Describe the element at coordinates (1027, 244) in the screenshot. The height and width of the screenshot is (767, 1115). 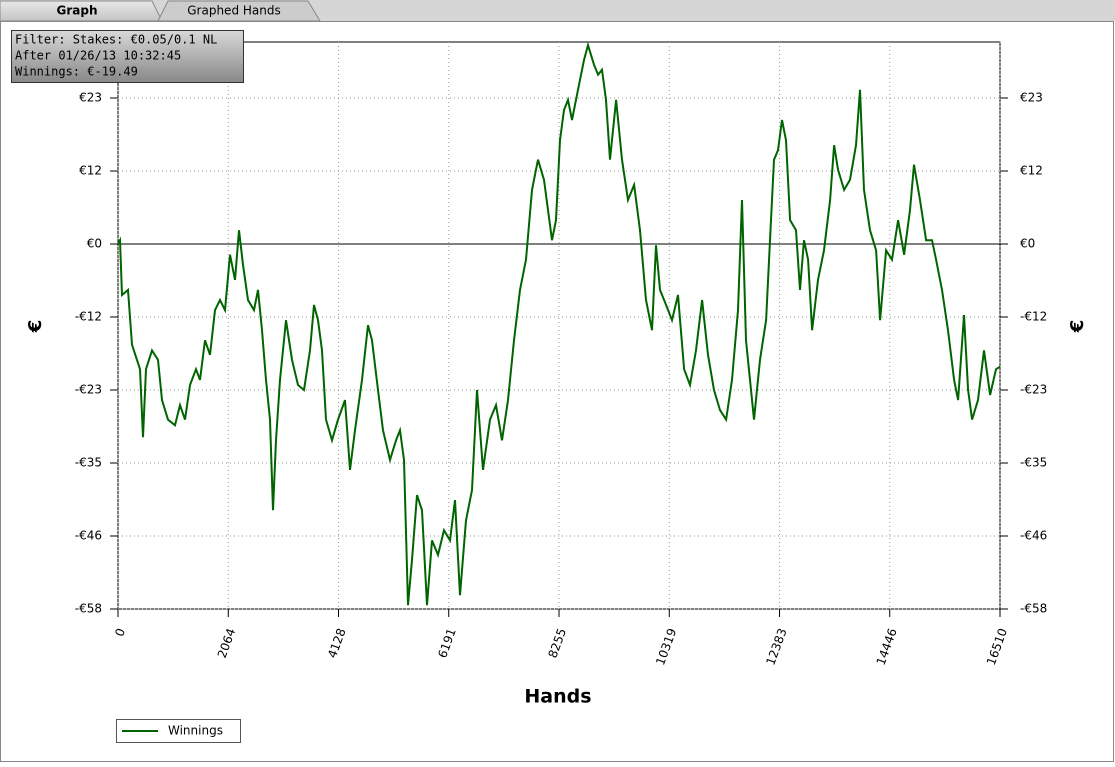
I see `y2-tick-label: €0` at that location.